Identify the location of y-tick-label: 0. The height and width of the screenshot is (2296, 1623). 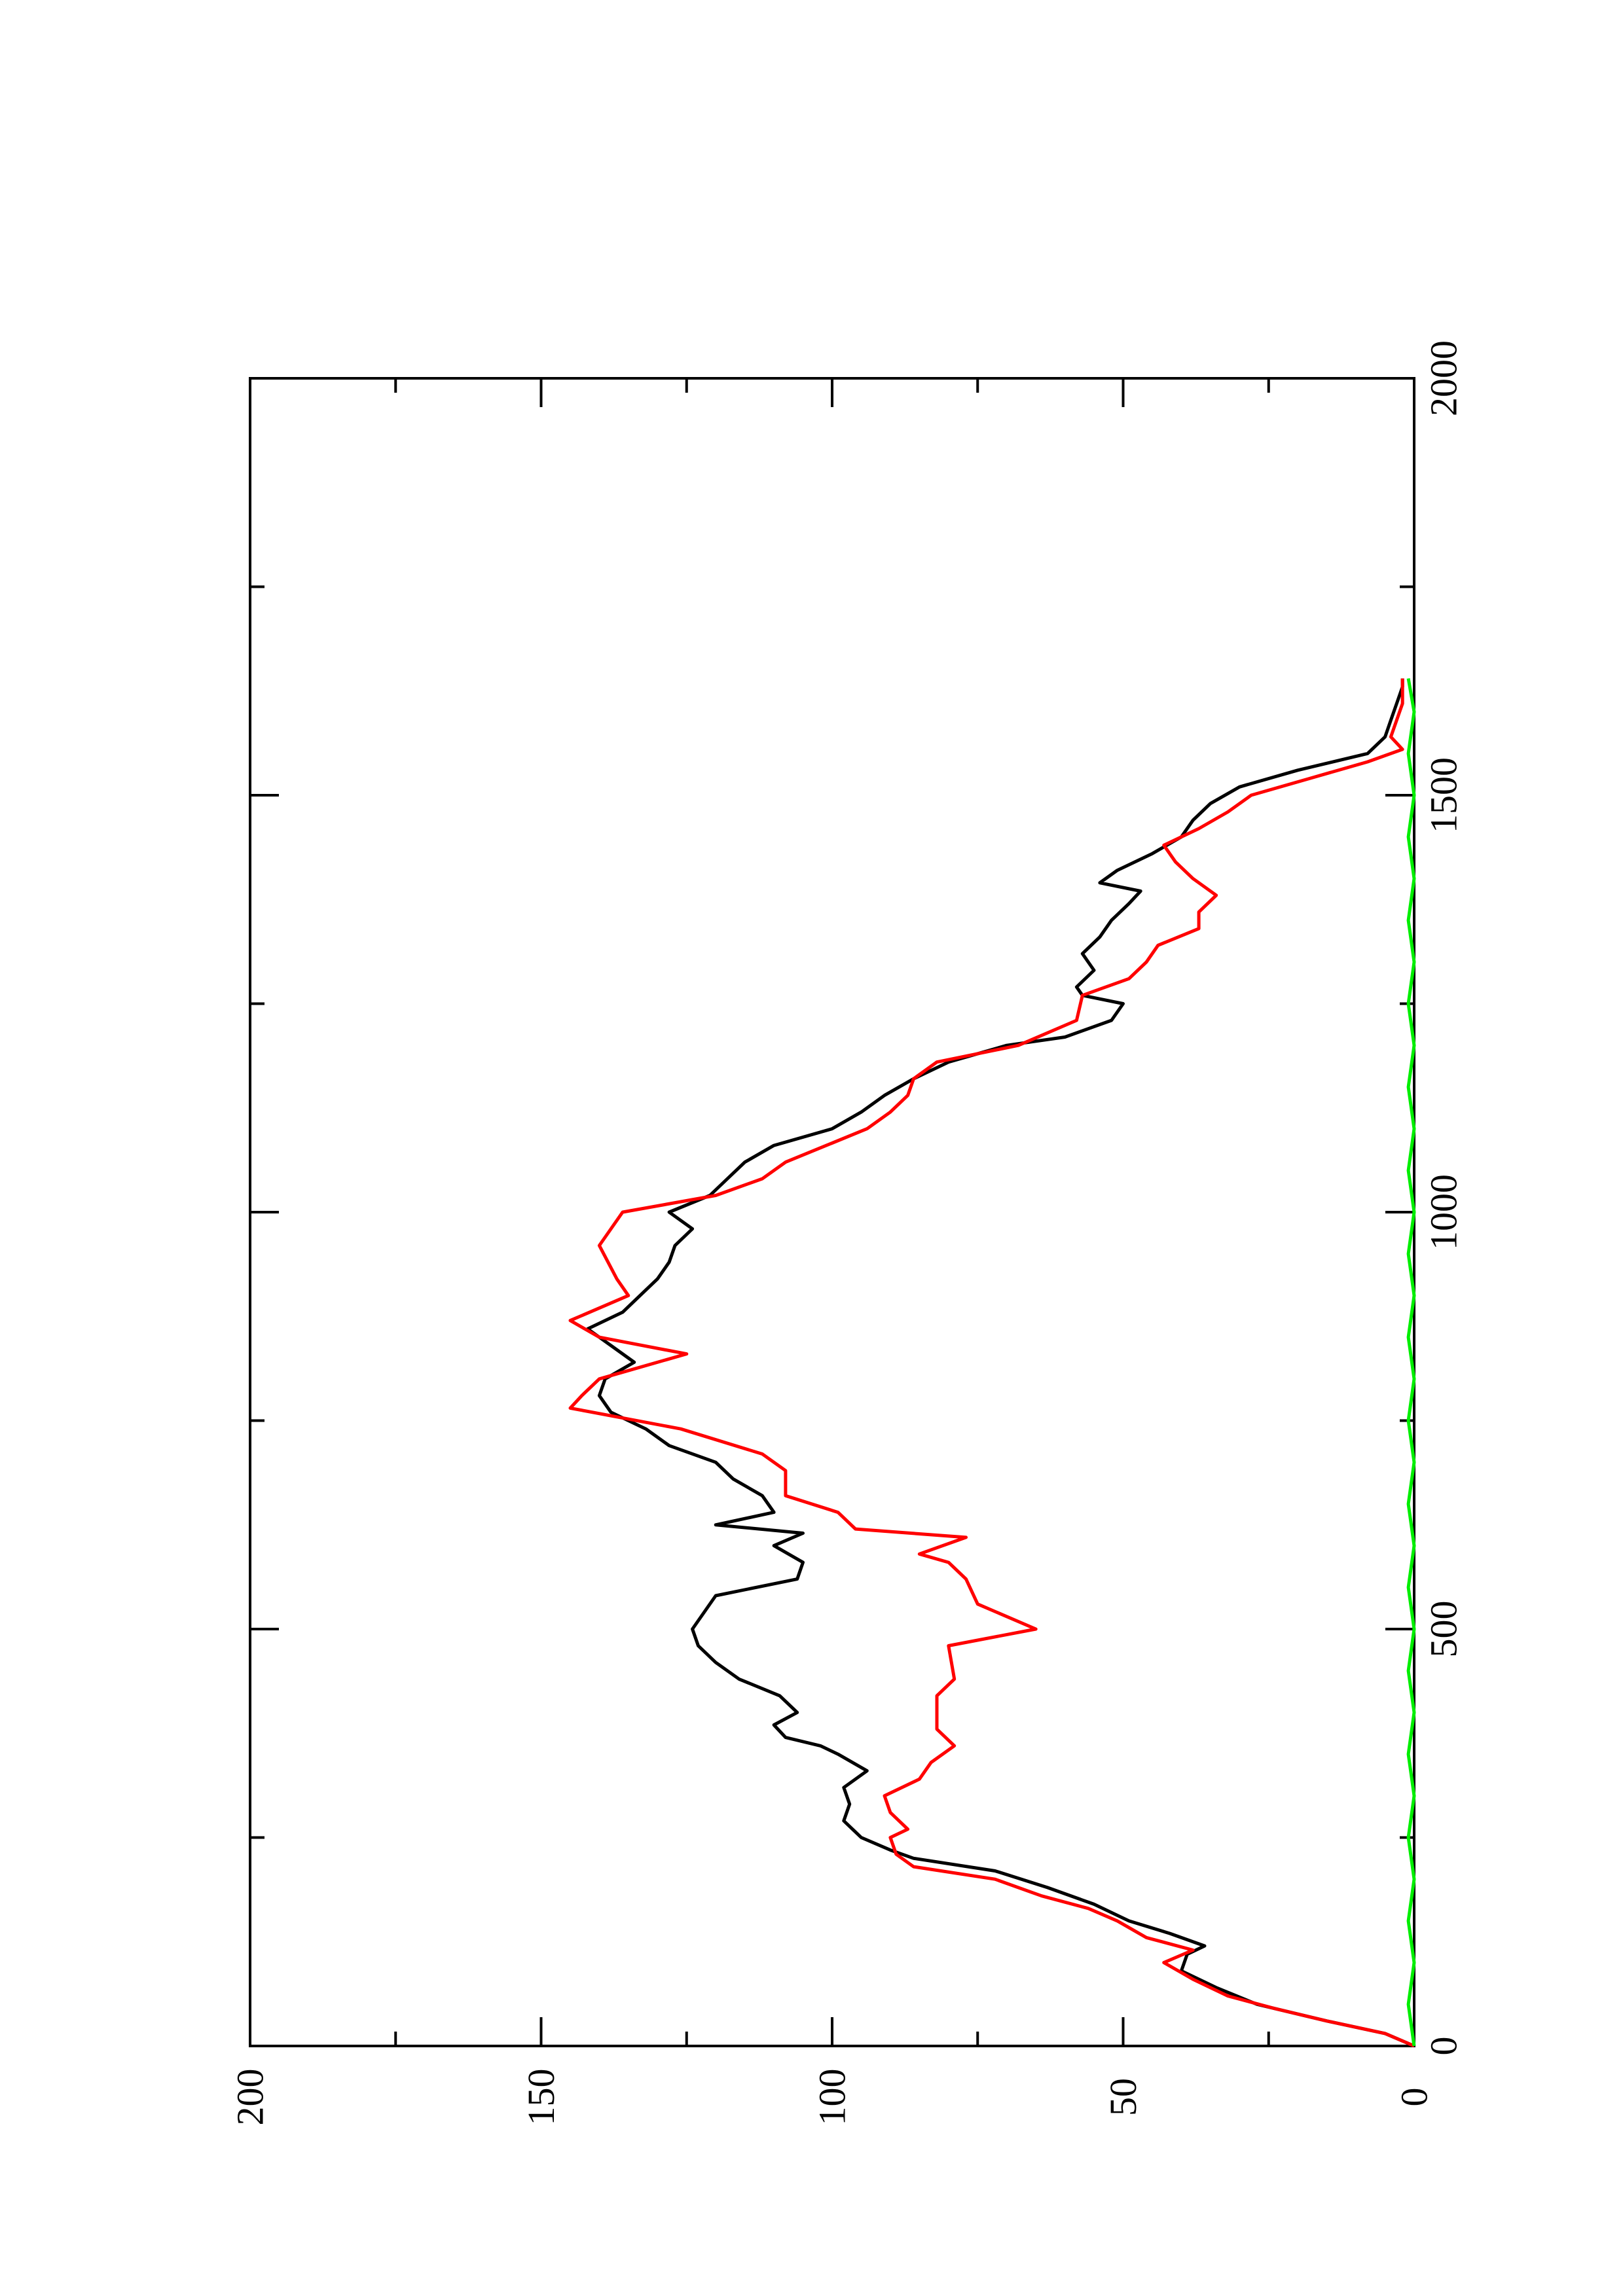
(1414, 2097).